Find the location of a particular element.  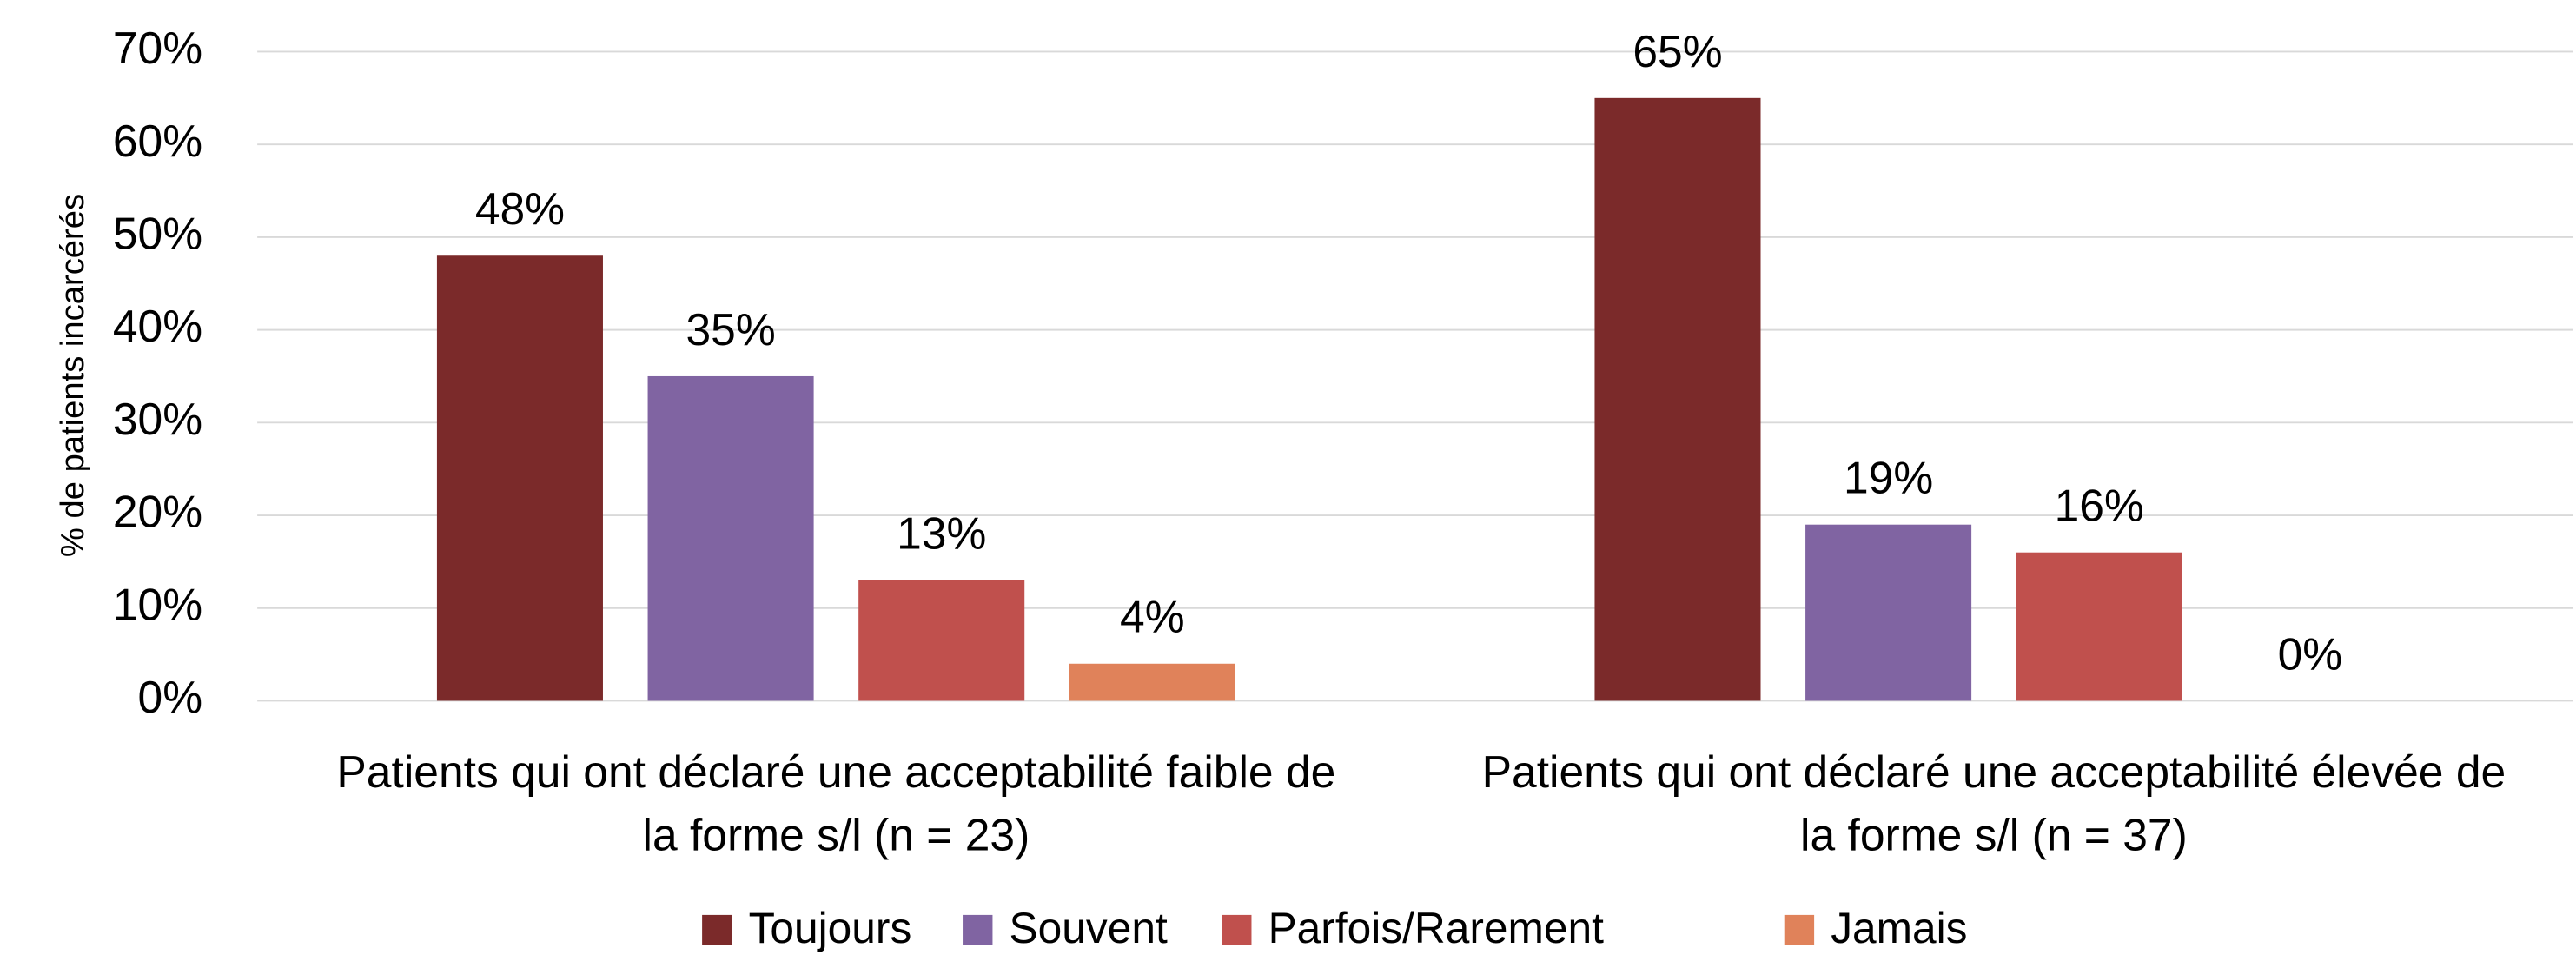

data-label: 48% is located at coordinates (520, 208).